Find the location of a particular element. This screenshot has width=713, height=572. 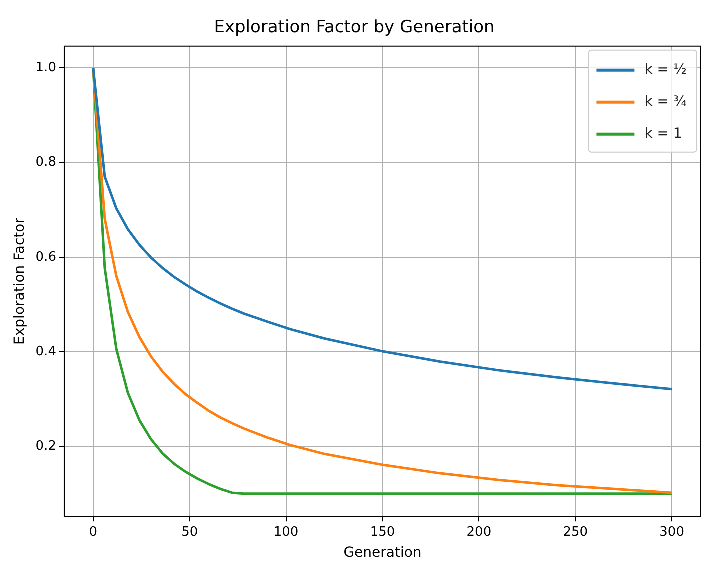

y-tick-label: 0.6 is located at coordinates (46, 257).